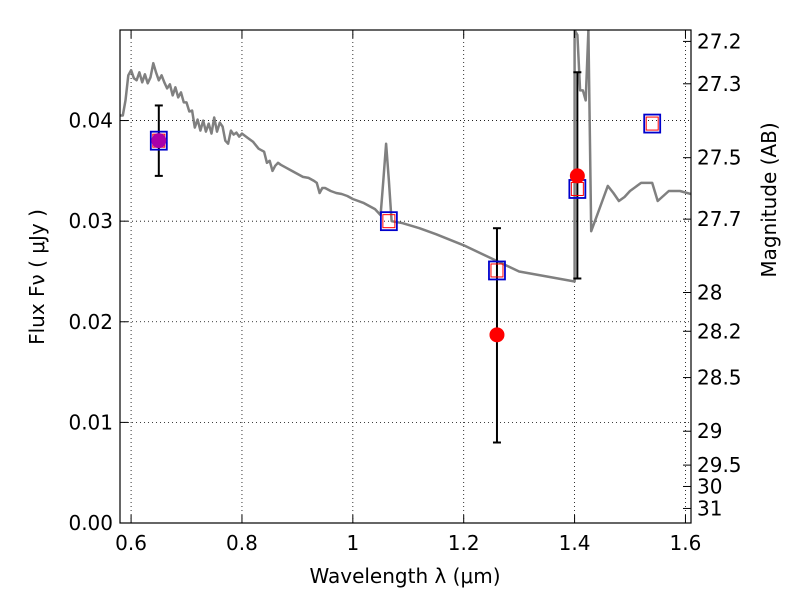  Describe the element at coordinates (242, 543) in the screenshot. I see `x-tick-label: 0.8` at that location.